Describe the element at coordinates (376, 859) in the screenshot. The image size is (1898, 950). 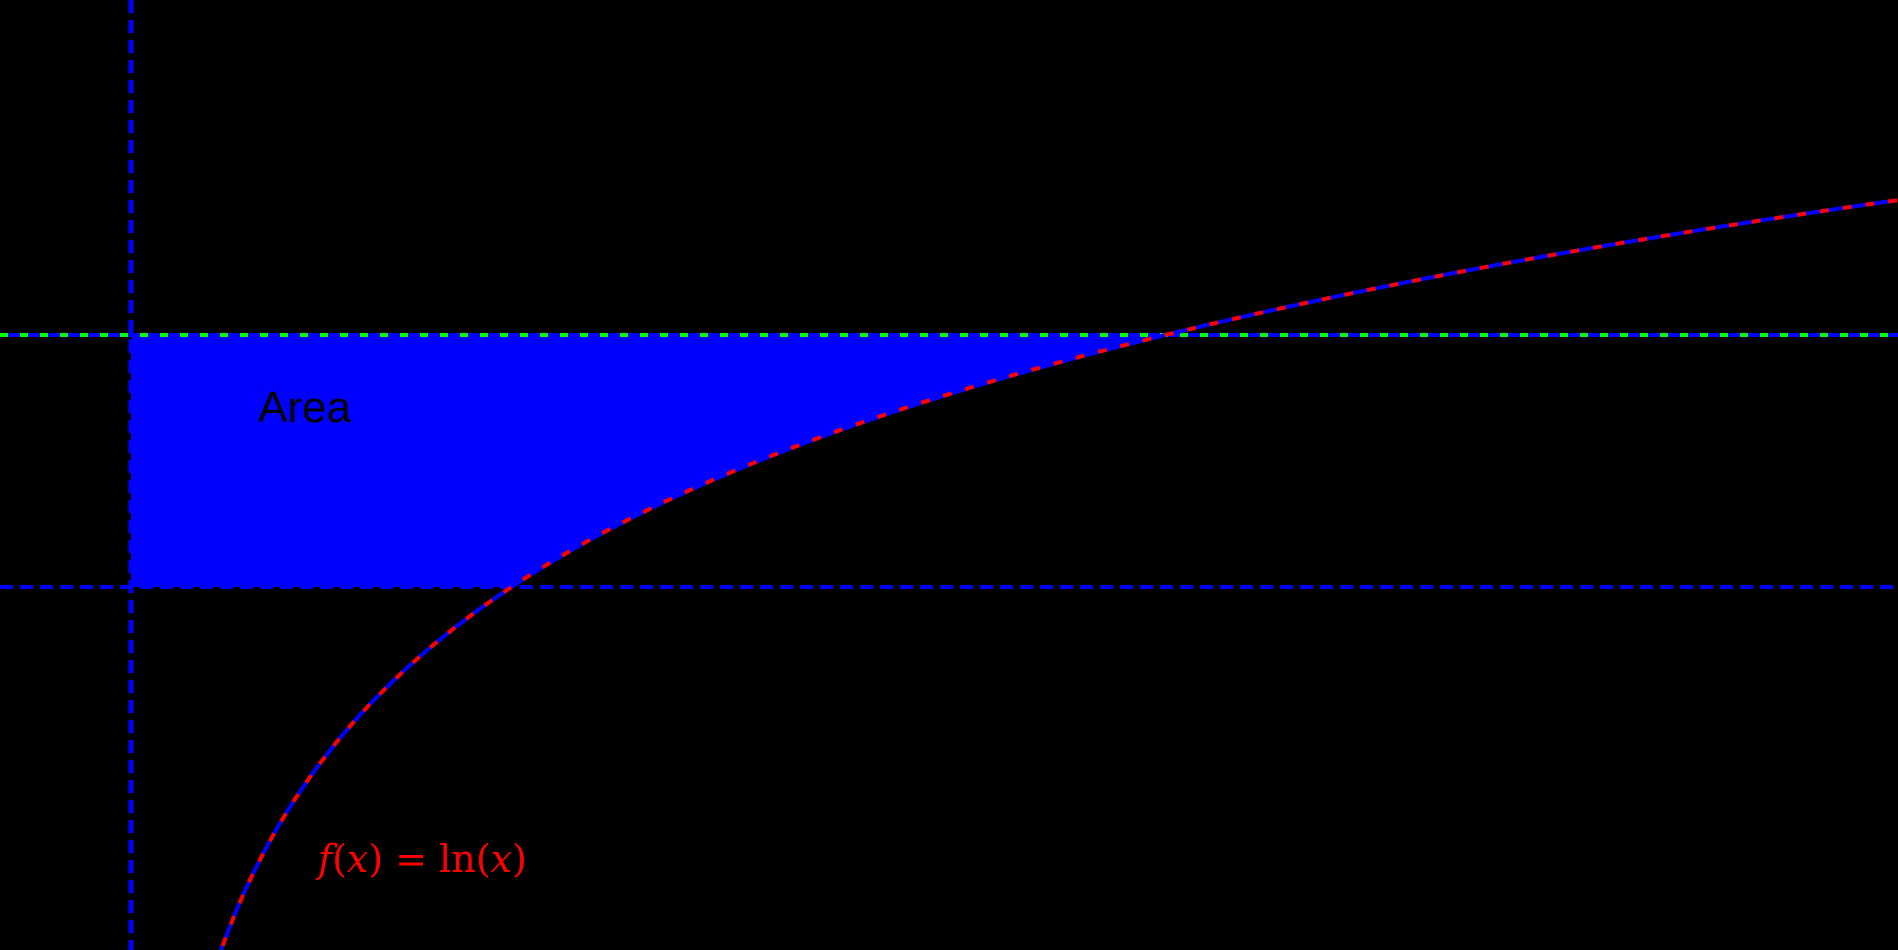
I see `function-label-paren-close: )` at that location.